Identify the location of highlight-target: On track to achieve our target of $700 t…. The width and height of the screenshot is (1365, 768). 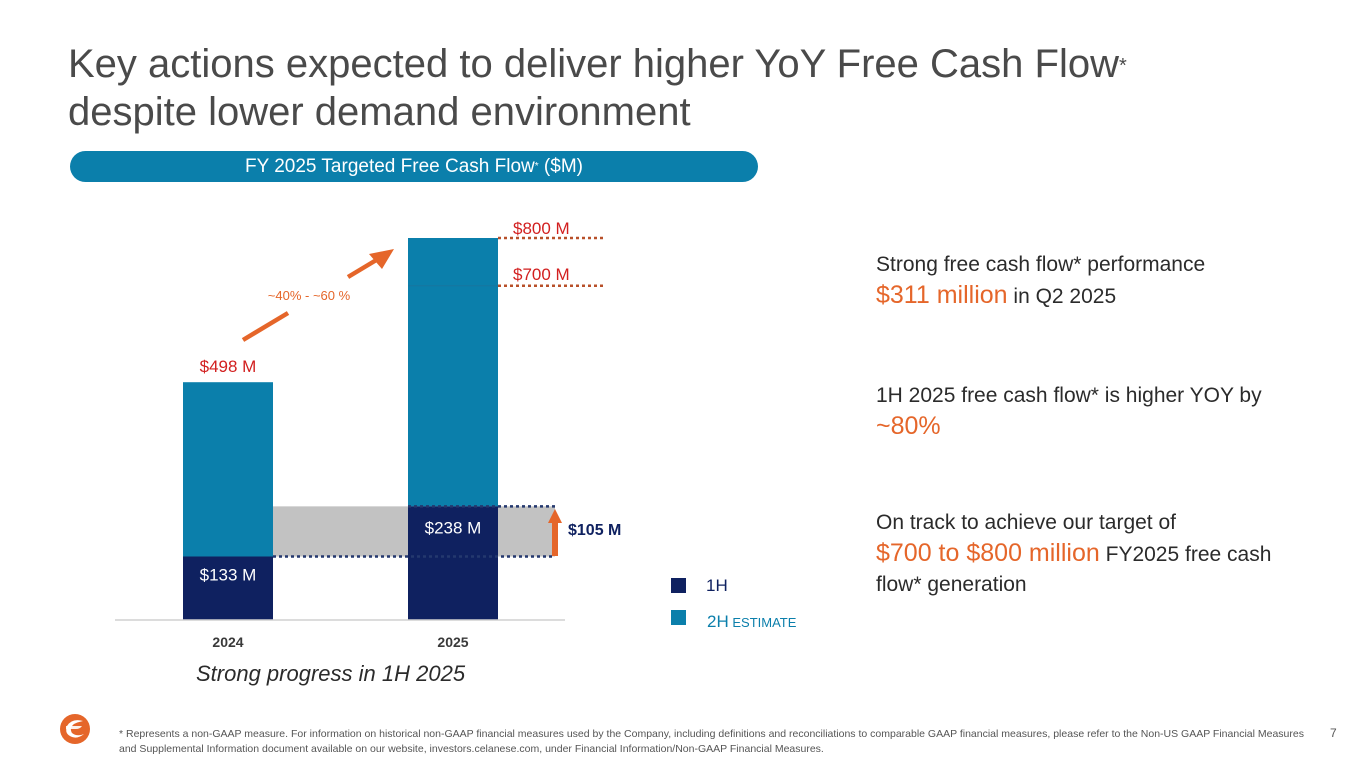
(1096, 554).